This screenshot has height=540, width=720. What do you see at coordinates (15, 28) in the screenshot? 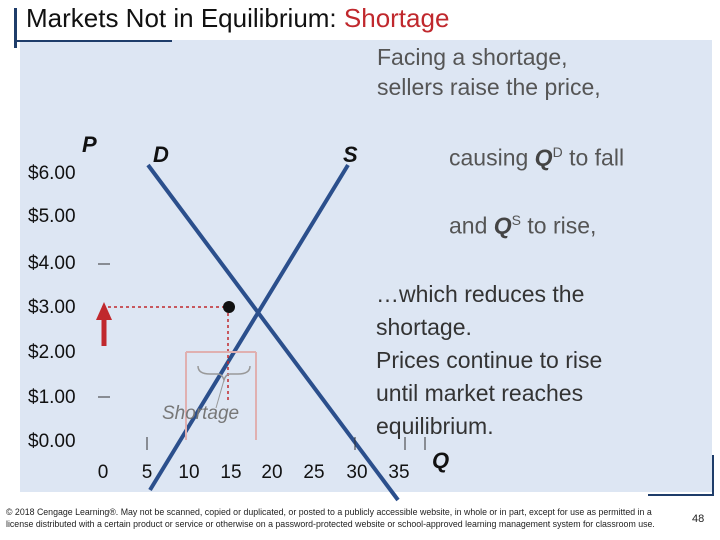
I see `title-accent-bar` at bounding box center [15, 28].